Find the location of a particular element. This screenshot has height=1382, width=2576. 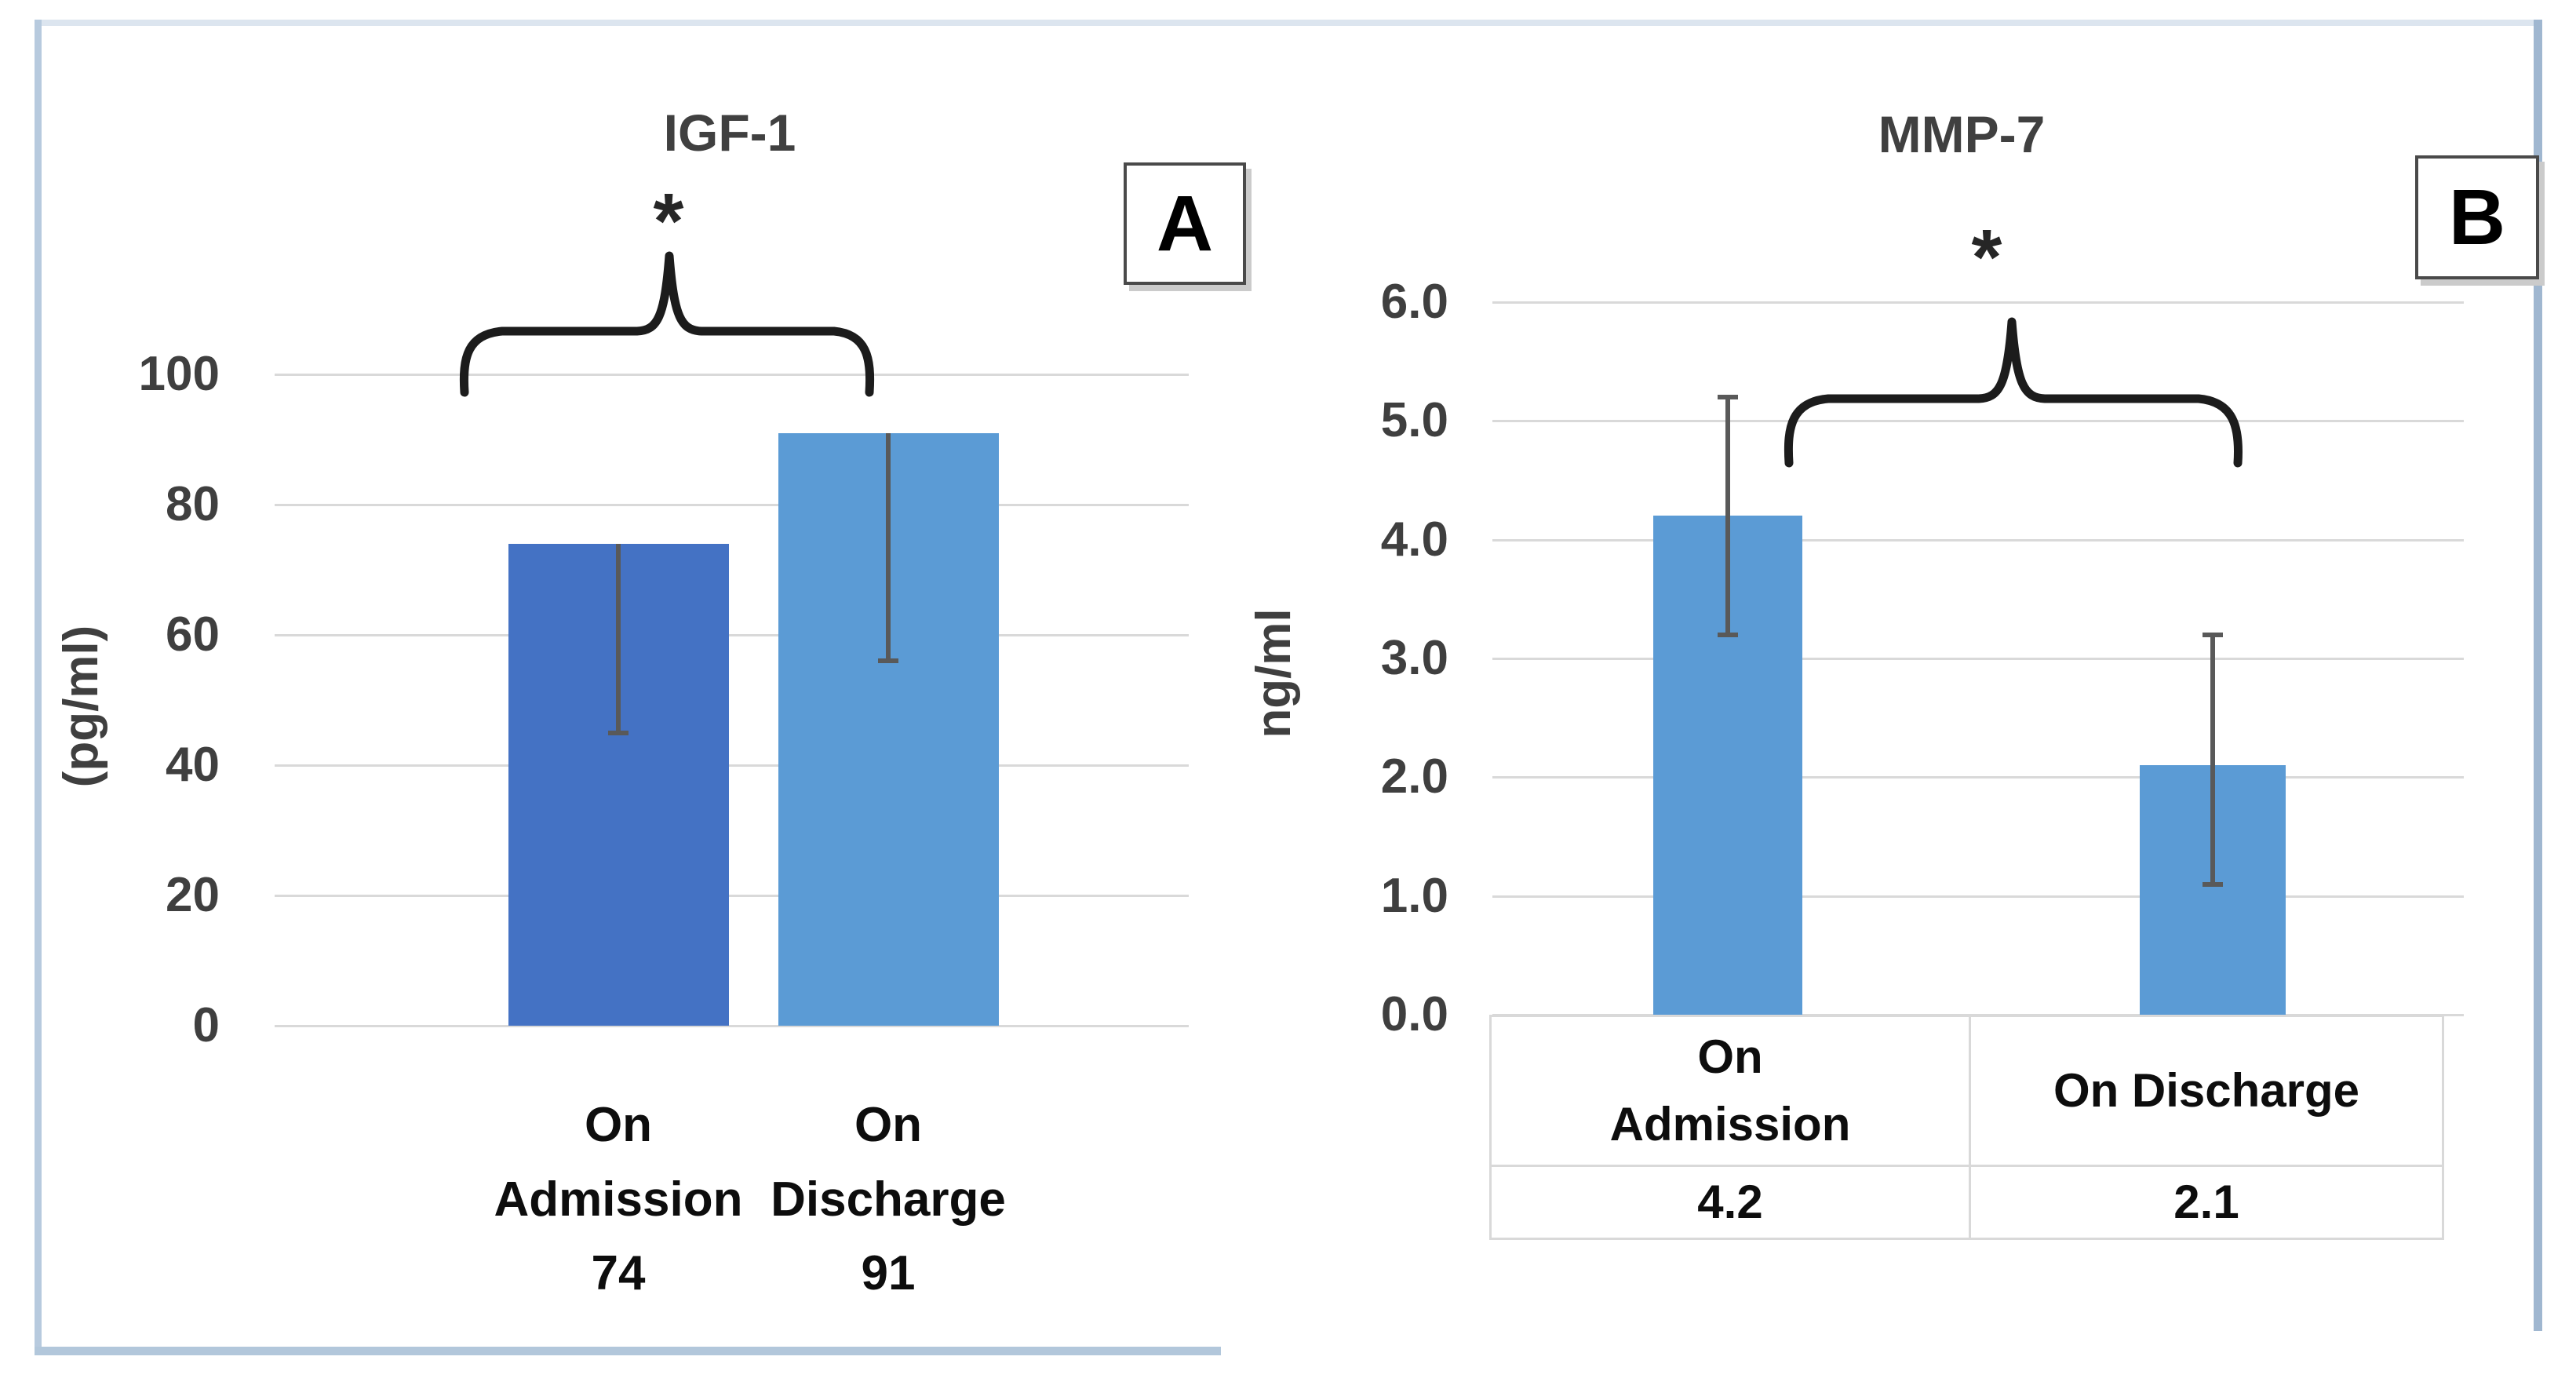

gridline-1.0 is located at coordinates (1978, 896).